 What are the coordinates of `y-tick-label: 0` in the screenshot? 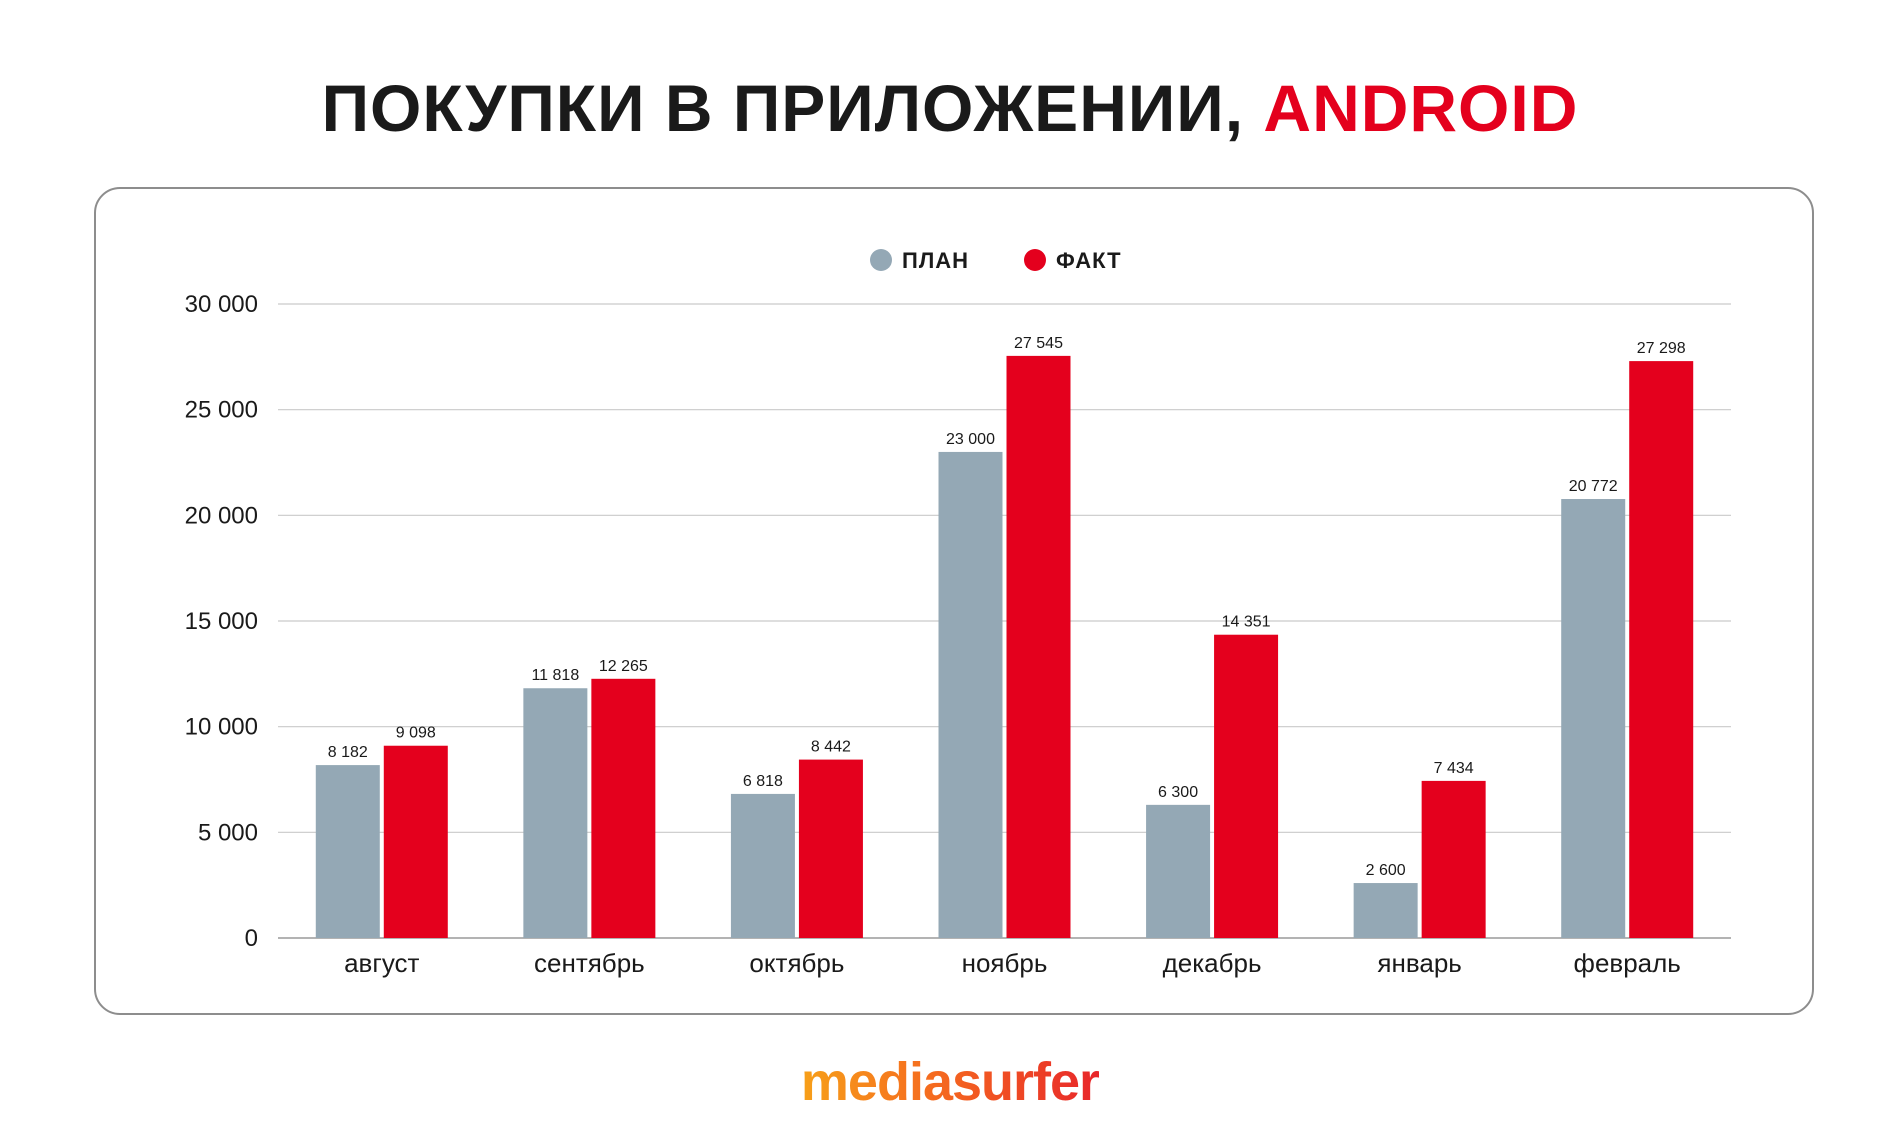 It's located at (251, 938).